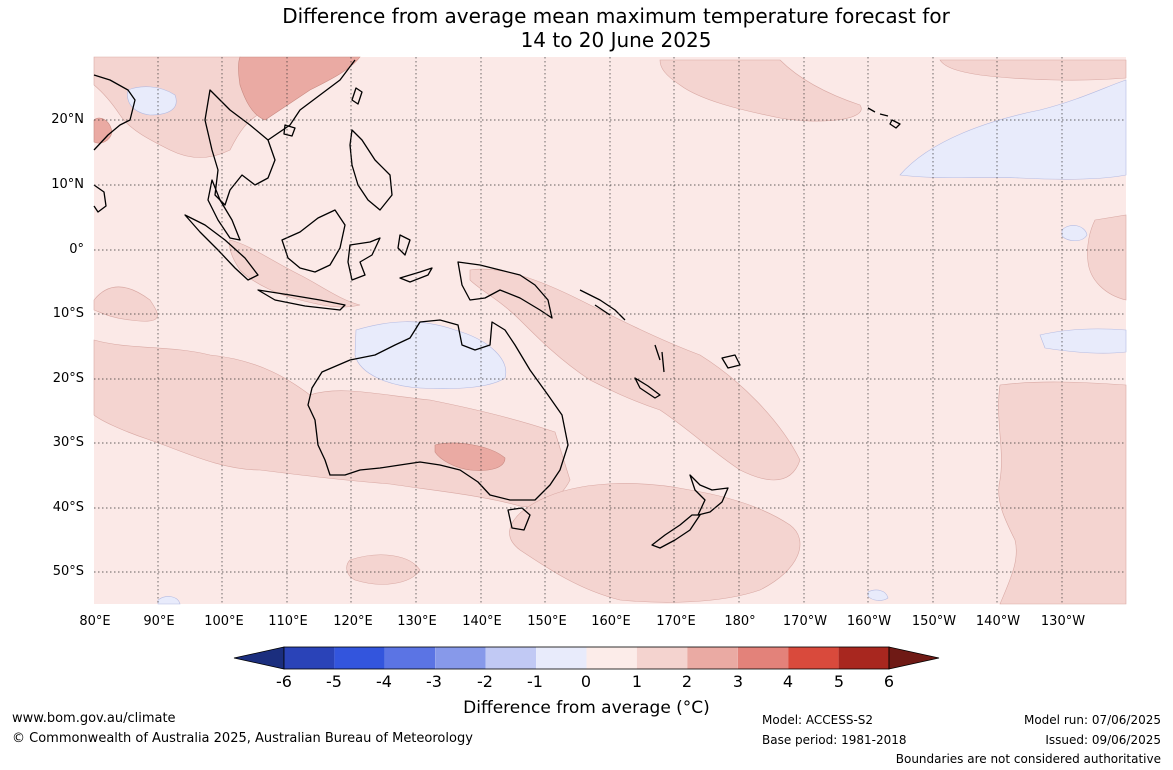 Image resolution: width=1173 pixels, height=770 pixels. I want to click on base-period: Base period: 1981-2018, so click(834, 740).